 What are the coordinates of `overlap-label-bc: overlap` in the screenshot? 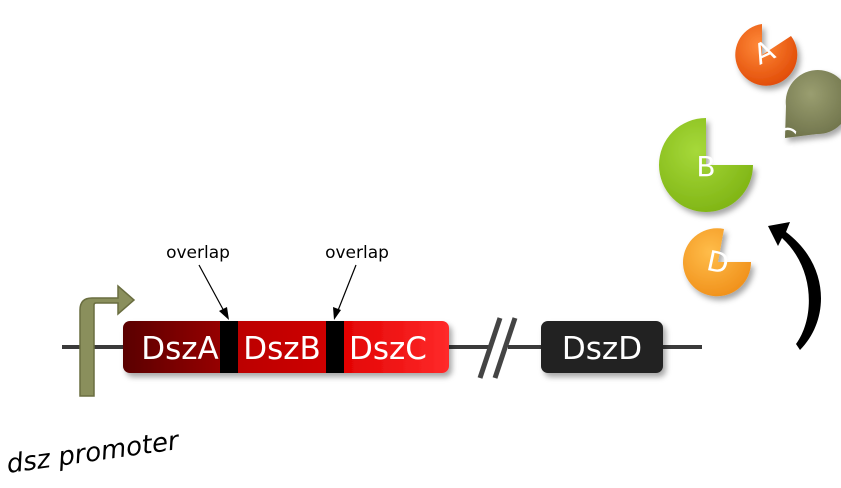 It's located at (357, 253).